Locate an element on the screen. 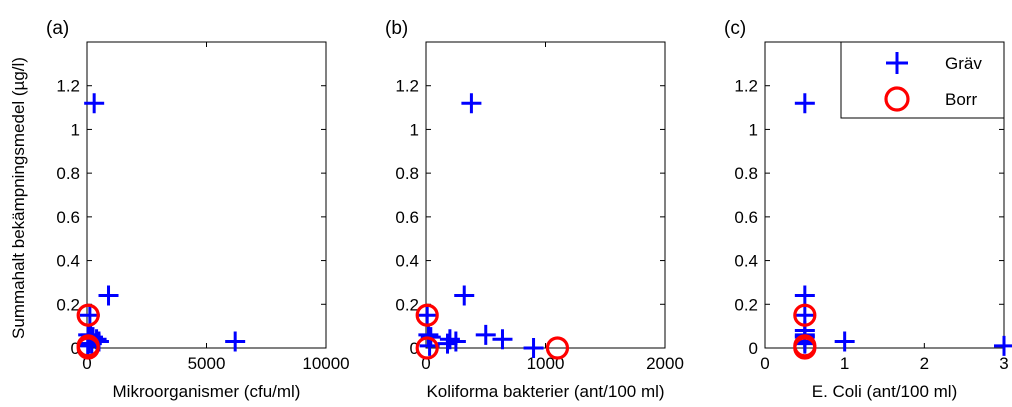  legend: Gräv Borr is located at coordinates (922, 80).